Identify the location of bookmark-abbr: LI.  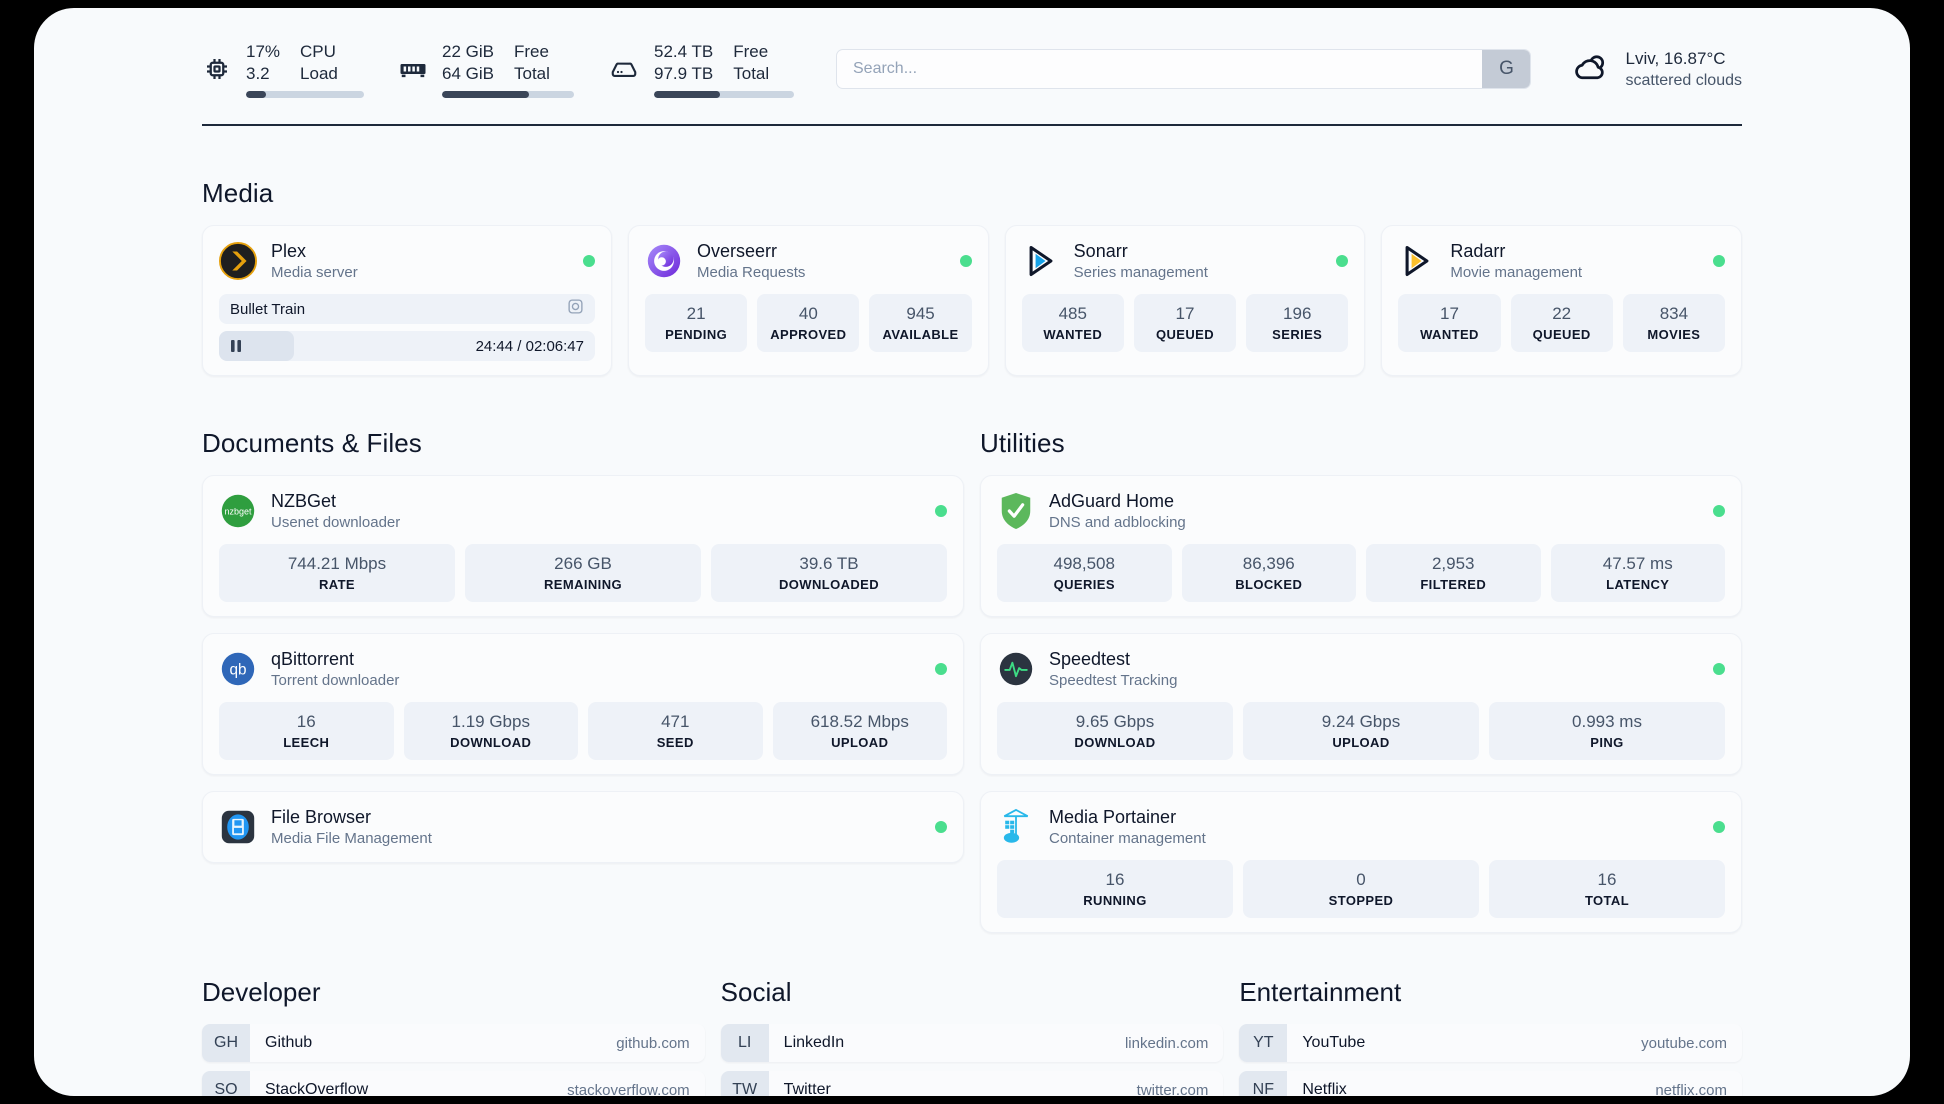
(744, 1043).